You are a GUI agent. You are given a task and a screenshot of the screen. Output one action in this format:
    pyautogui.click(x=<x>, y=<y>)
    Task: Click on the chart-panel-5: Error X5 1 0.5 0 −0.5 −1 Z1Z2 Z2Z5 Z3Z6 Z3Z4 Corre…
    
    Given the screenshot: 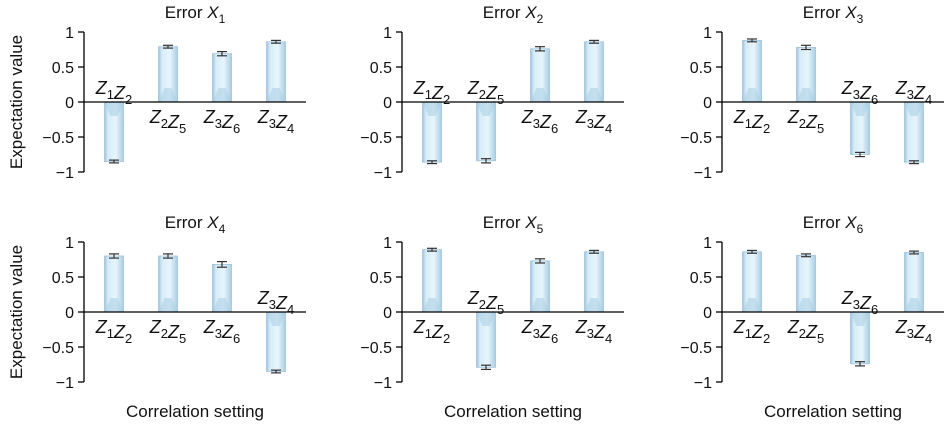 What is the action you would take?
    pyautogui.click(x=492, y=317)
    